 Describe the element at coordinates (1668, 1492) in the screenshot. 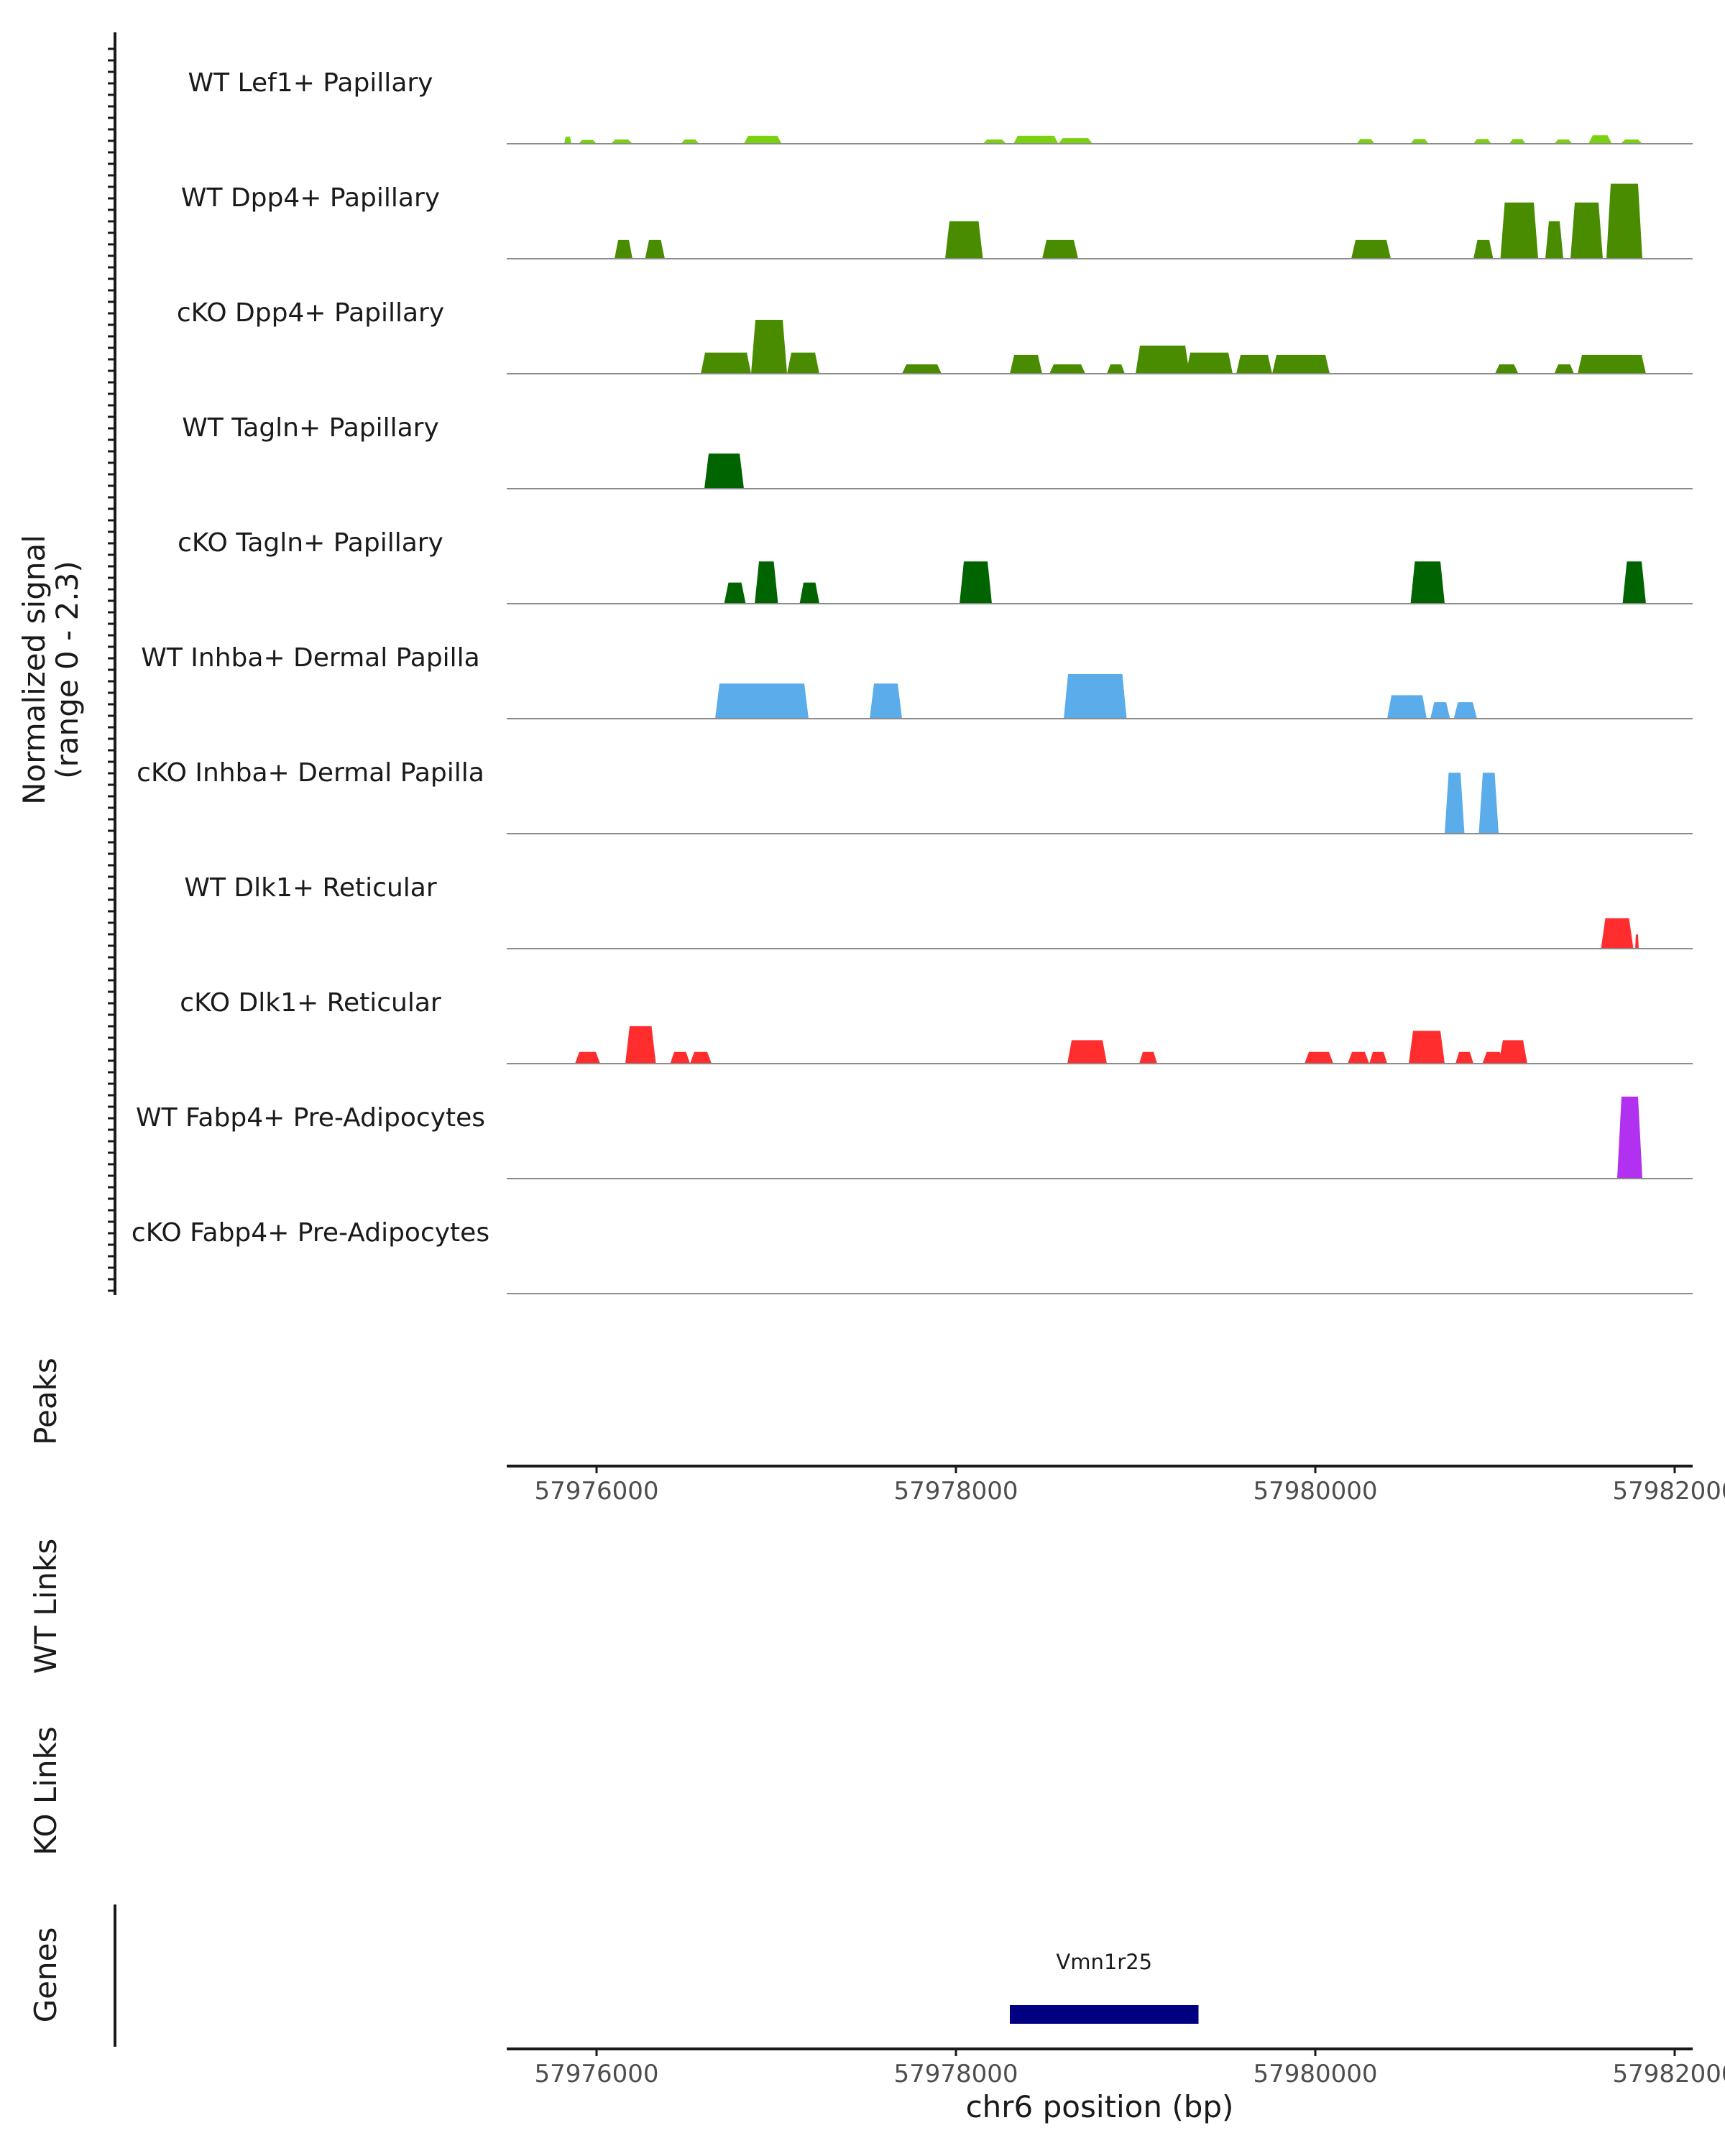

I see `peaks-x-tick-label-3: 57982000` at that location.